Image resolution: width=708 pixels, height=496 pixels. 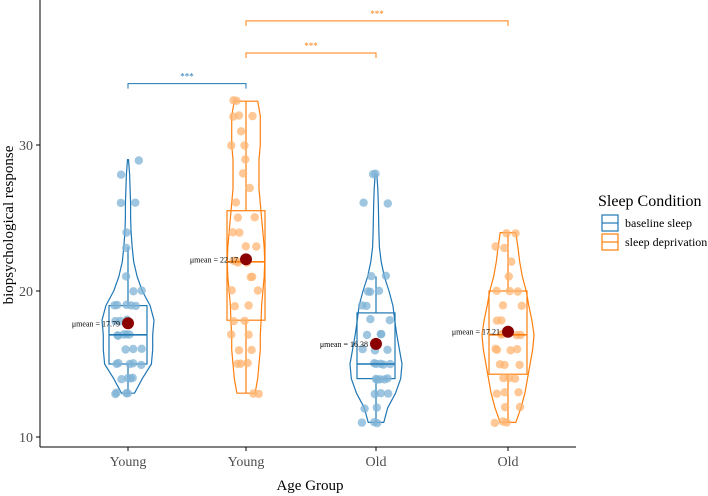 I want to click on legend-item-baseline: baseline sleep, so click(x=646, y=223).